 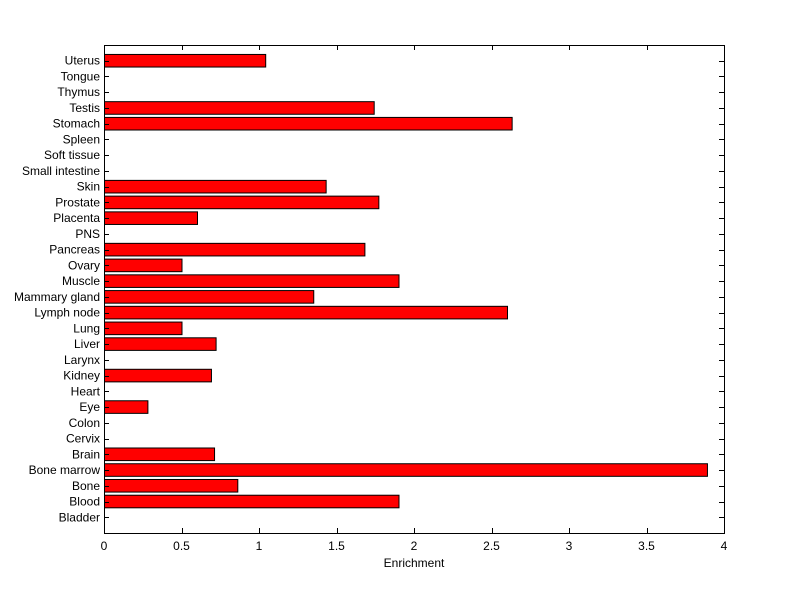 What do you see at coordinates (86, 328) in the screenshot?
I see `y-tick-label: Lung` at bounding box center [86, 328].